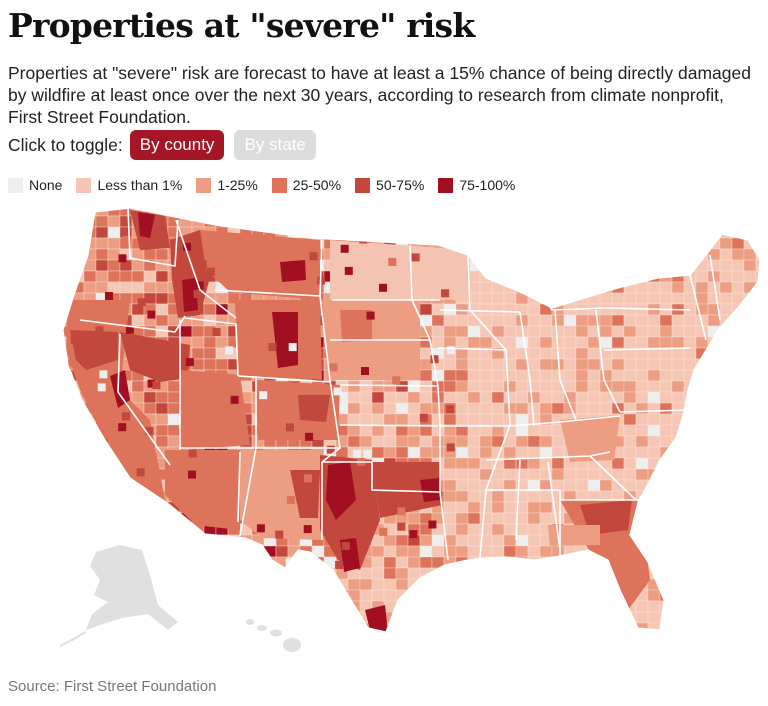  What do you see at coordinates (341, 491) in the screenshot?
I see `region-texas-core` at bounding box center [341, 491].